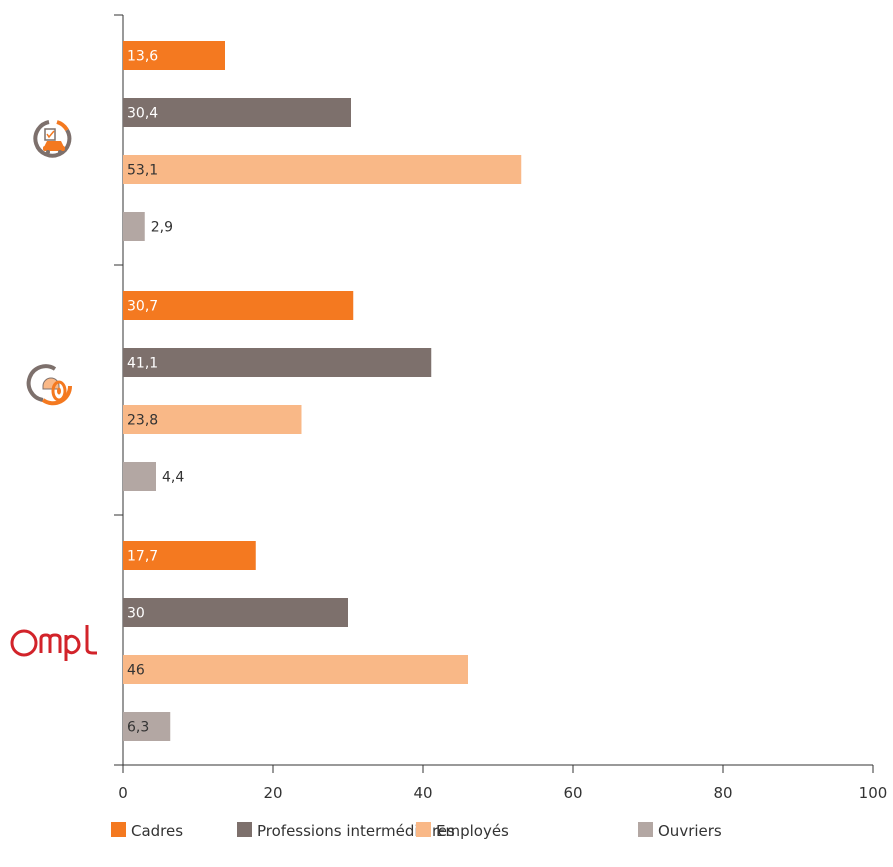  What do you see at coordinates (722, 793) in the screenshot?
I see `x-tick-label: 80` at bounding box center [722, 793].